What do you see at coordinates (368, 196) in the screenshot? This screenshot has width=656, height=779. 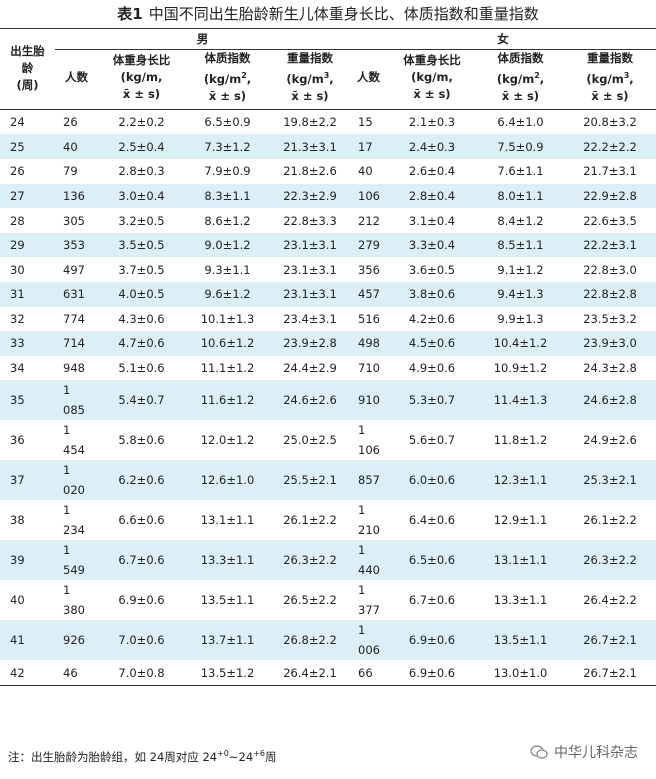 I see `value-cell: 106` at bounding box center [368, 196].